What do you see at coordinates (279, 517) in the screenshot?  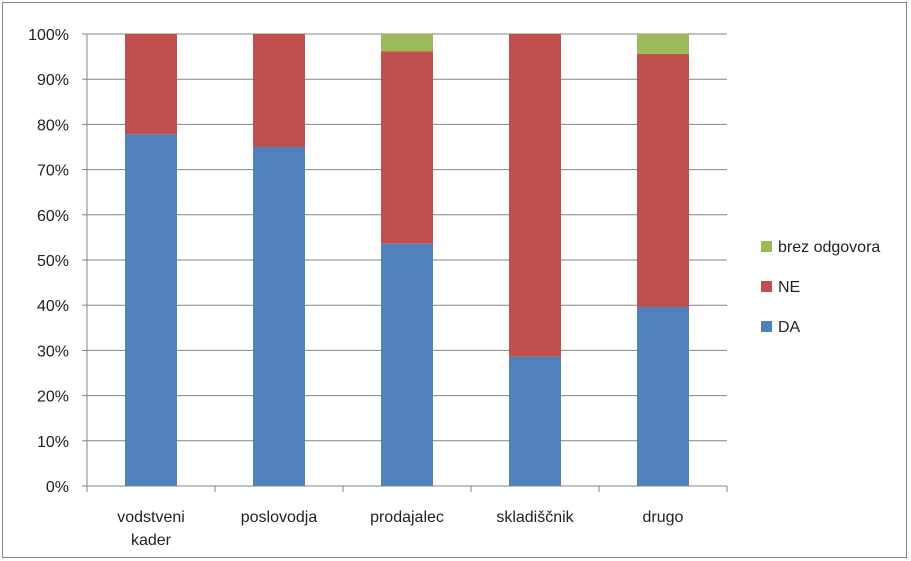 I see `x-tick-label: poslovodja` at bounding box center [279, 517].